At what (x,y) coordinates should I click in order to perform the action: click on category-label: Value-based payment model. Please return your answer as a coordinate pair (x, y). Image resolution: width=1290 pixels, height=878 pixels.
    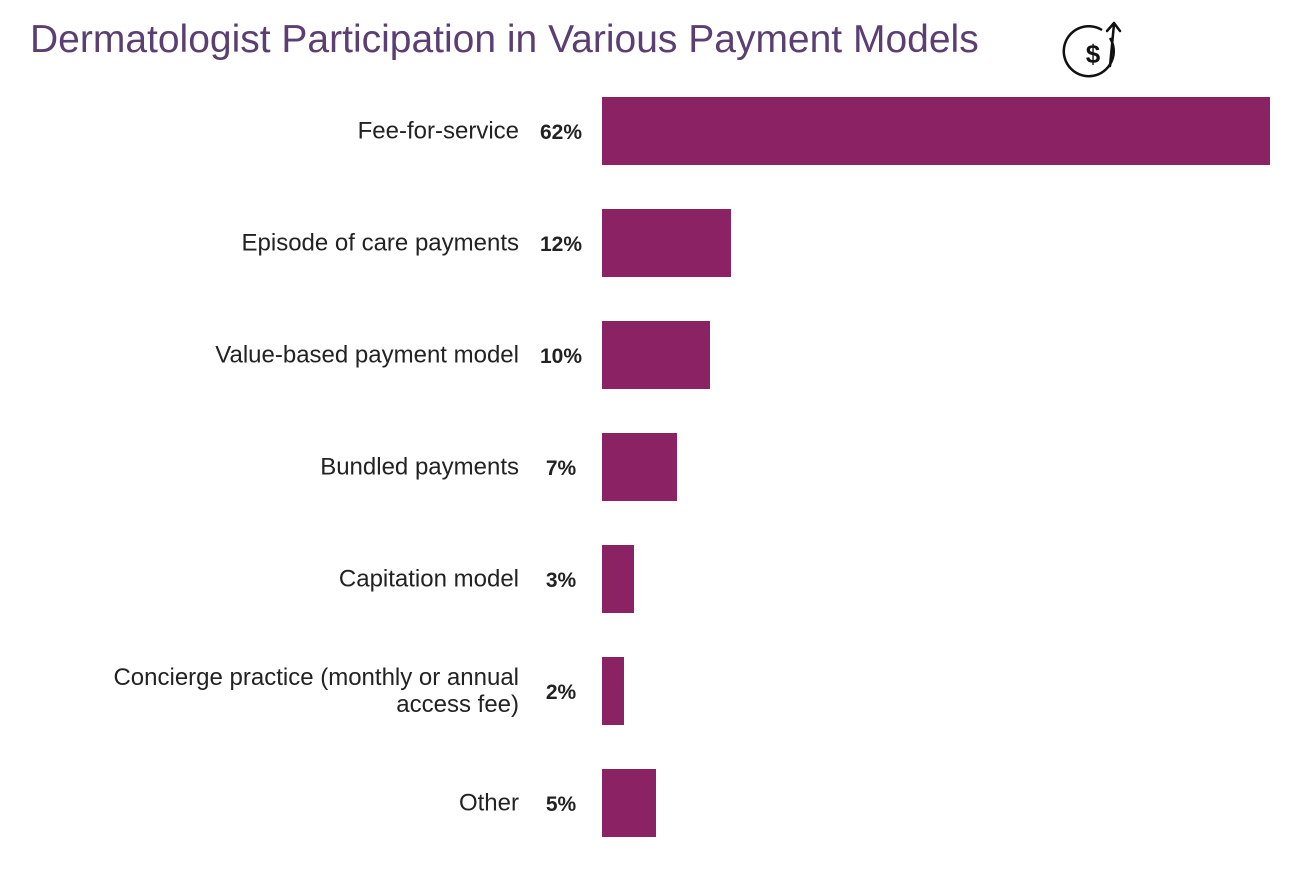
    Looking at the image, I should click on (367, 355).